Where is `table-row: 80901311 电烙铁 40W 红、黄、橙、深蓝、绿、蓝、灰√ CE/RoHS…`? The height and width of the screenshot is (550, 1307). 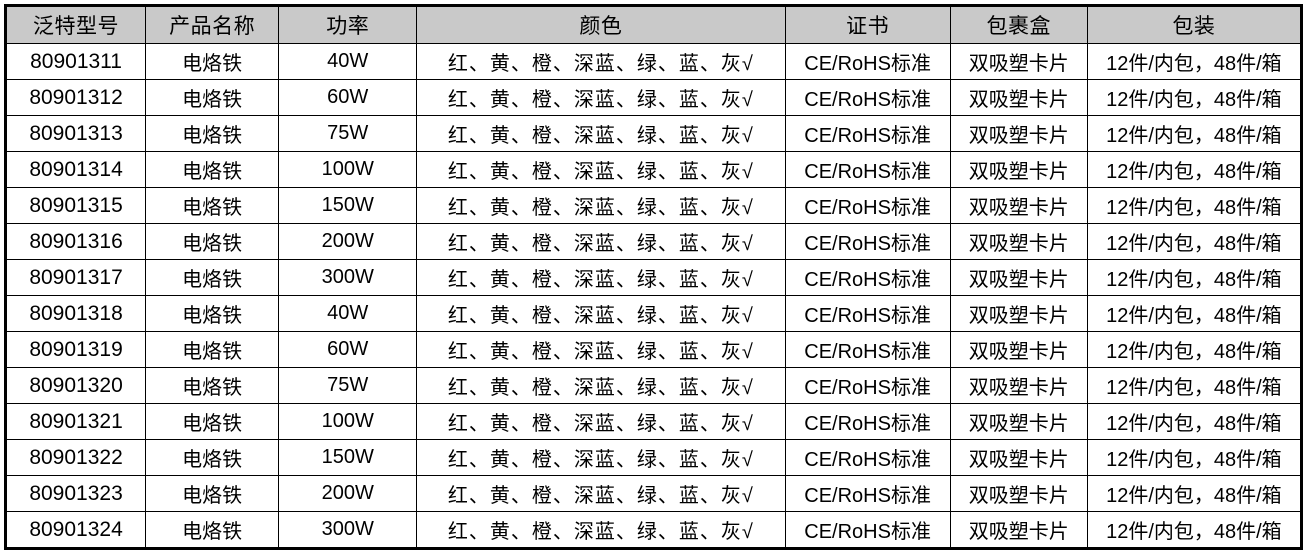 table-row: 80901311 电烙铁 40W 红、黄、橙、深蓝、绿、蓝、灰√ CE/RoHS… is located at coordinates (653, 61).